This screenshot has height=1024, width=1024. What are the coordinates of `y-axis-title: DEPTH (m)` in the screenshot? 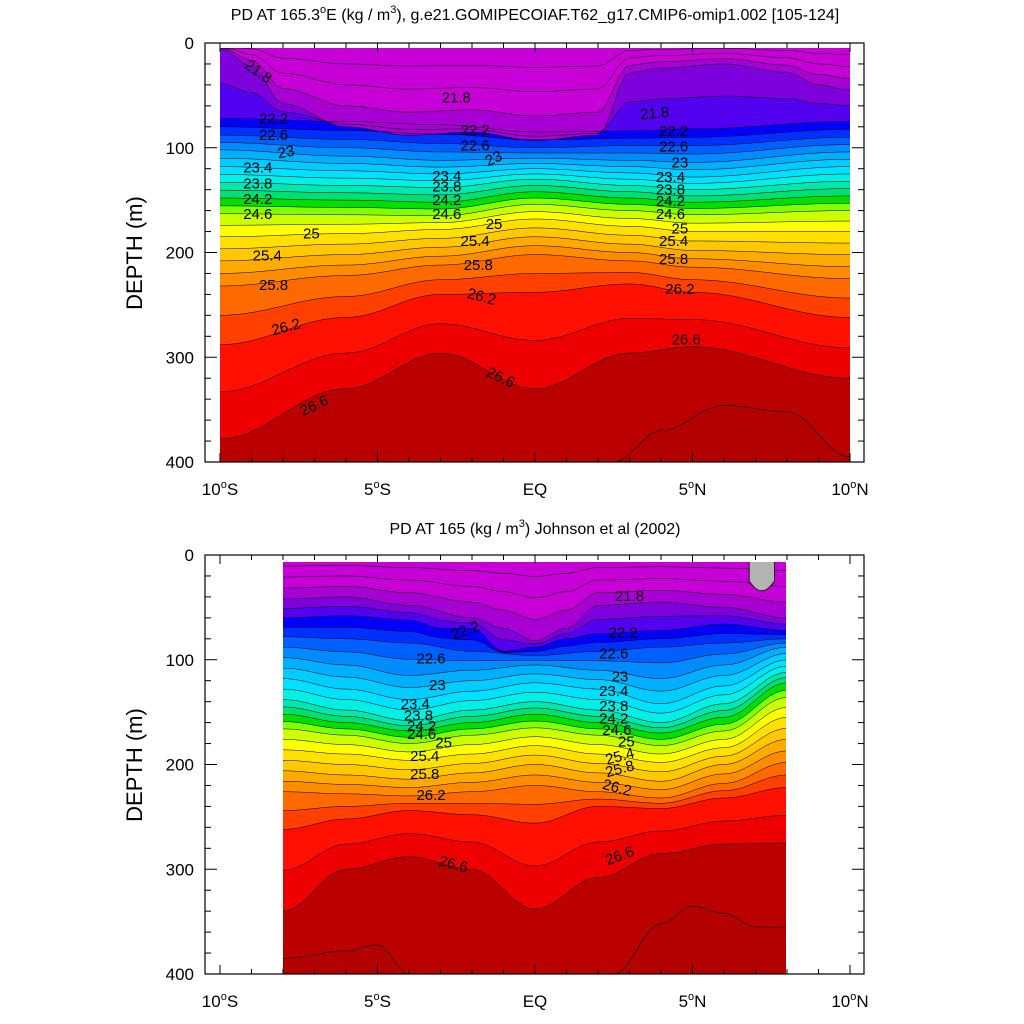 It's located at (134, 253).